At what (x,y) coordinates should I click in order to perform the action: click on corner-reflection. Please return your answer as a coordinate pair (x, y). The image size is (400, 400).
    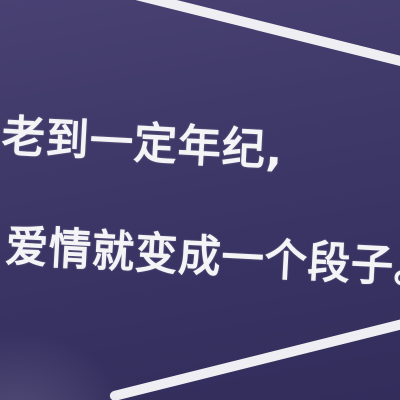
    Looking at the image, I should click on (65, 365).